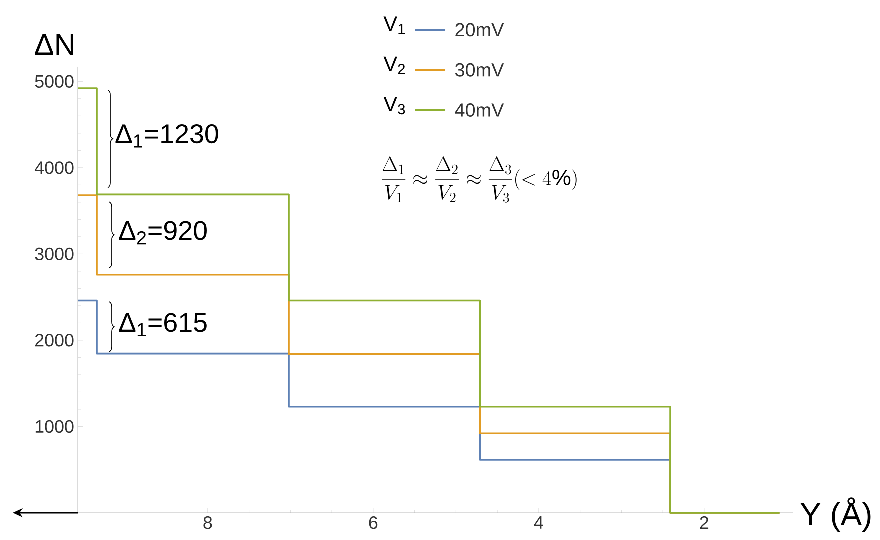 The image size is (880, 540). What do you see at coordinates (54, 44) in the screenshot?
I see `y-axis-title: ΔN` at bounding box center [54, 44].